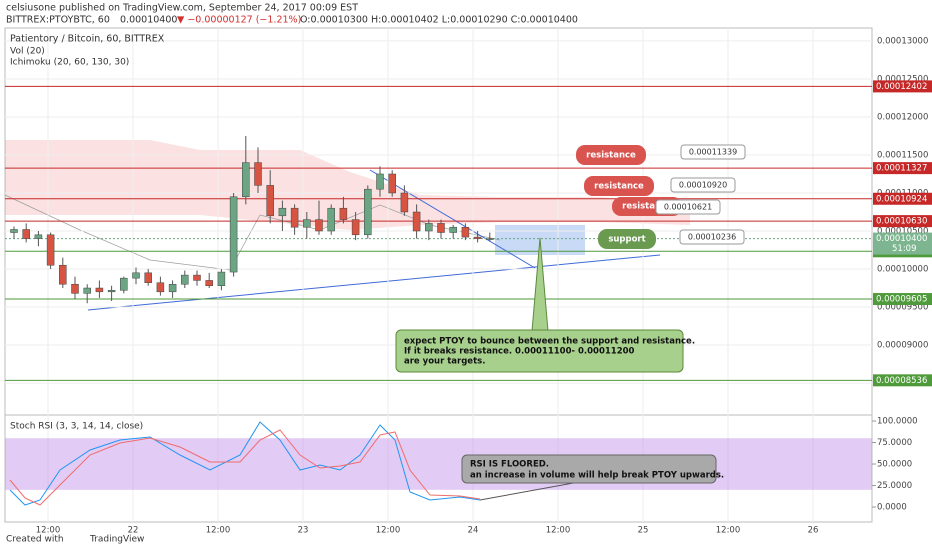 This screenshot has width=932, height=550. I want to click on trendline, so click(374, 282).